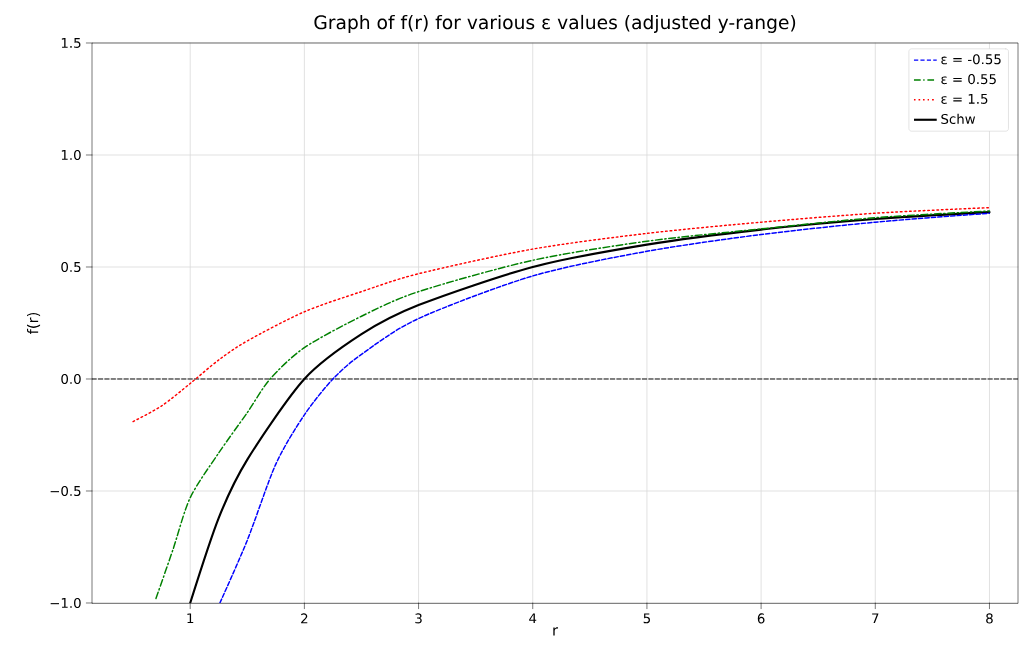 This screenshot has height=652, width=1020. What do you see at coordinates (964, 98) in the screenshot?
I see `legend-label: ε = 1.5` at bounding box center [964, 98].